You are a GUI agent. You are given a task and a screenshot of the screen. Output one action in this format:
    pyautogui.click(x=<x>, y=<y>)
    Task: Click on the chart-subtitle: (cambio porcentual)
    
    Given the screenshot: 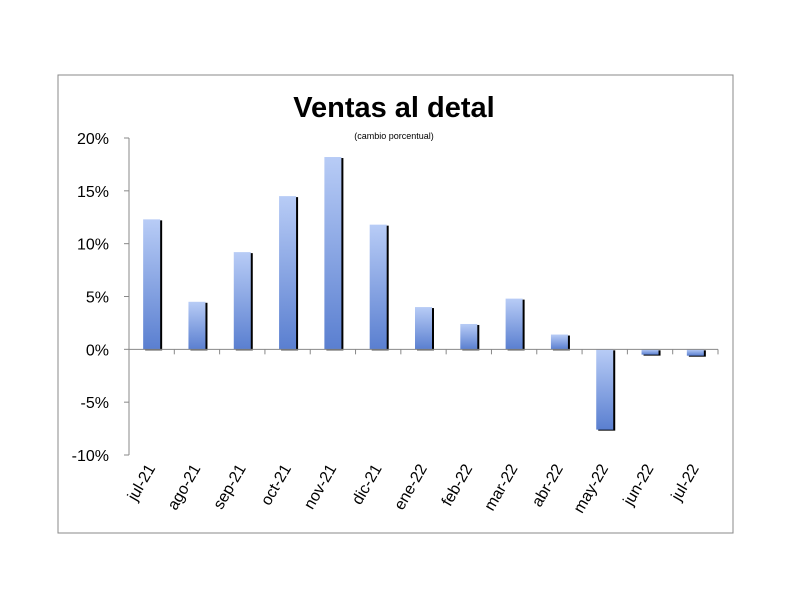 What is the action you would take?
    pyautogui.click(x=394, y=136)
    